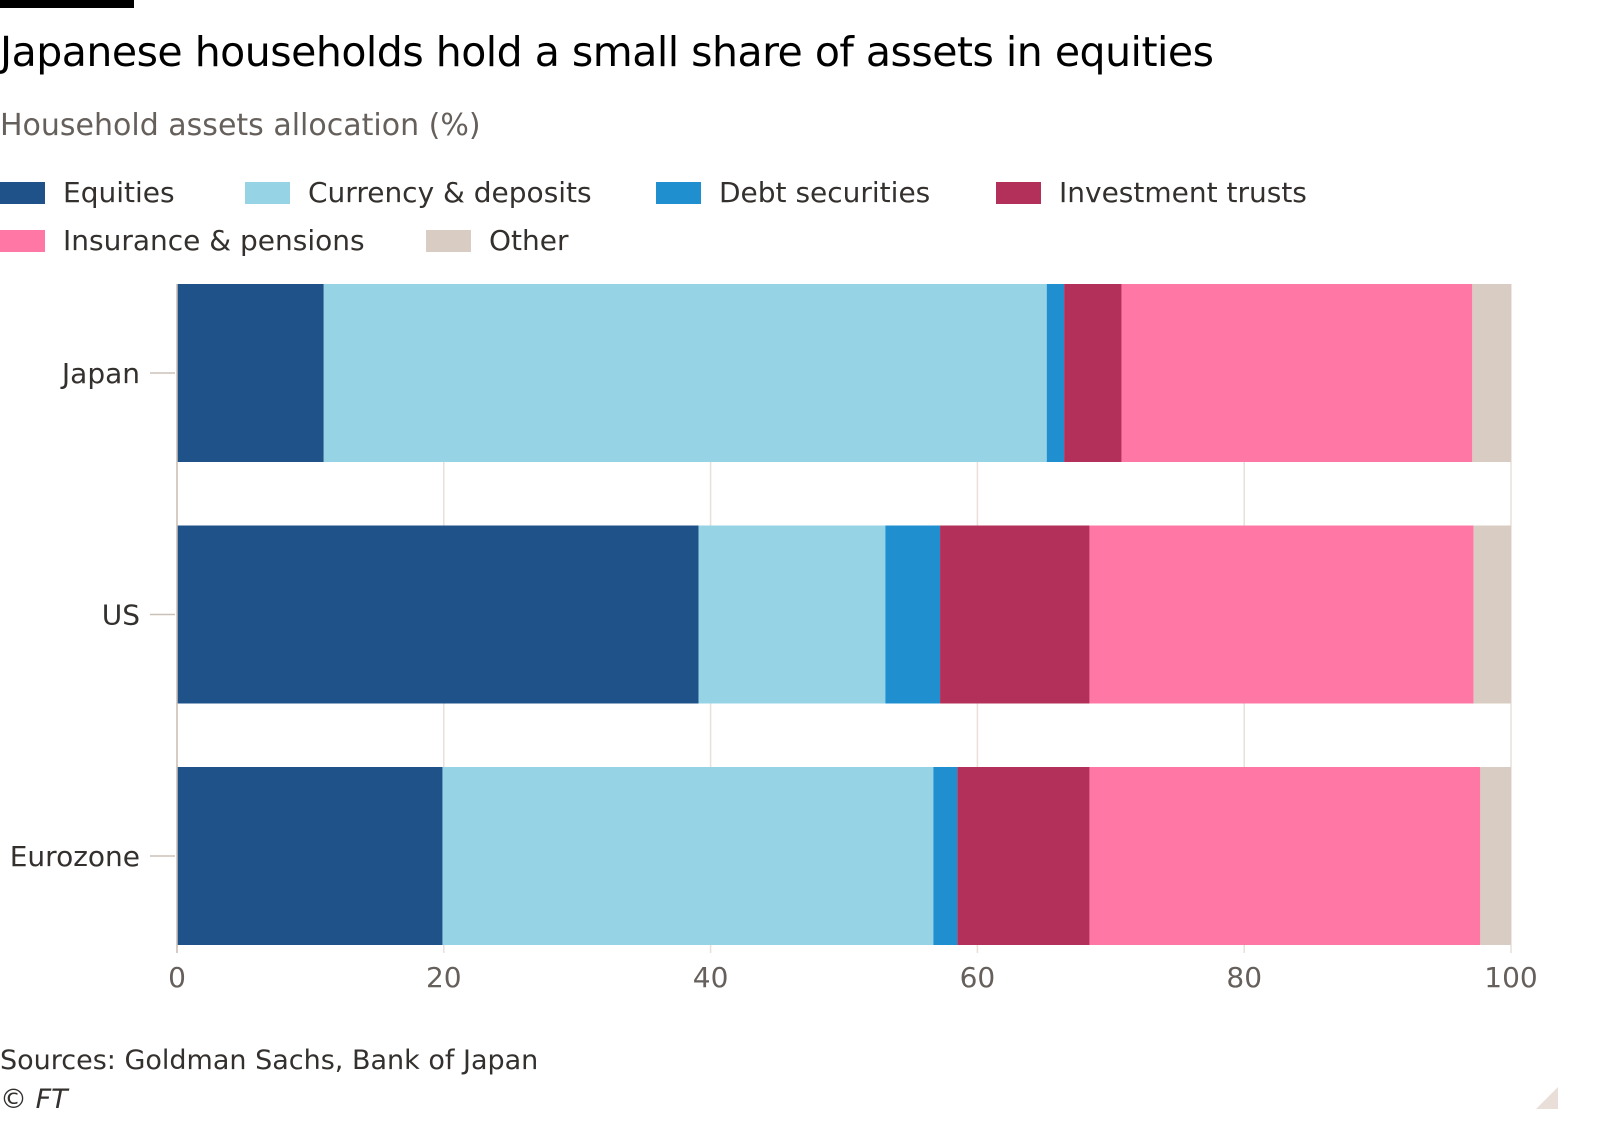  I want to click on x-tick-label: 20, so click(444, 977).